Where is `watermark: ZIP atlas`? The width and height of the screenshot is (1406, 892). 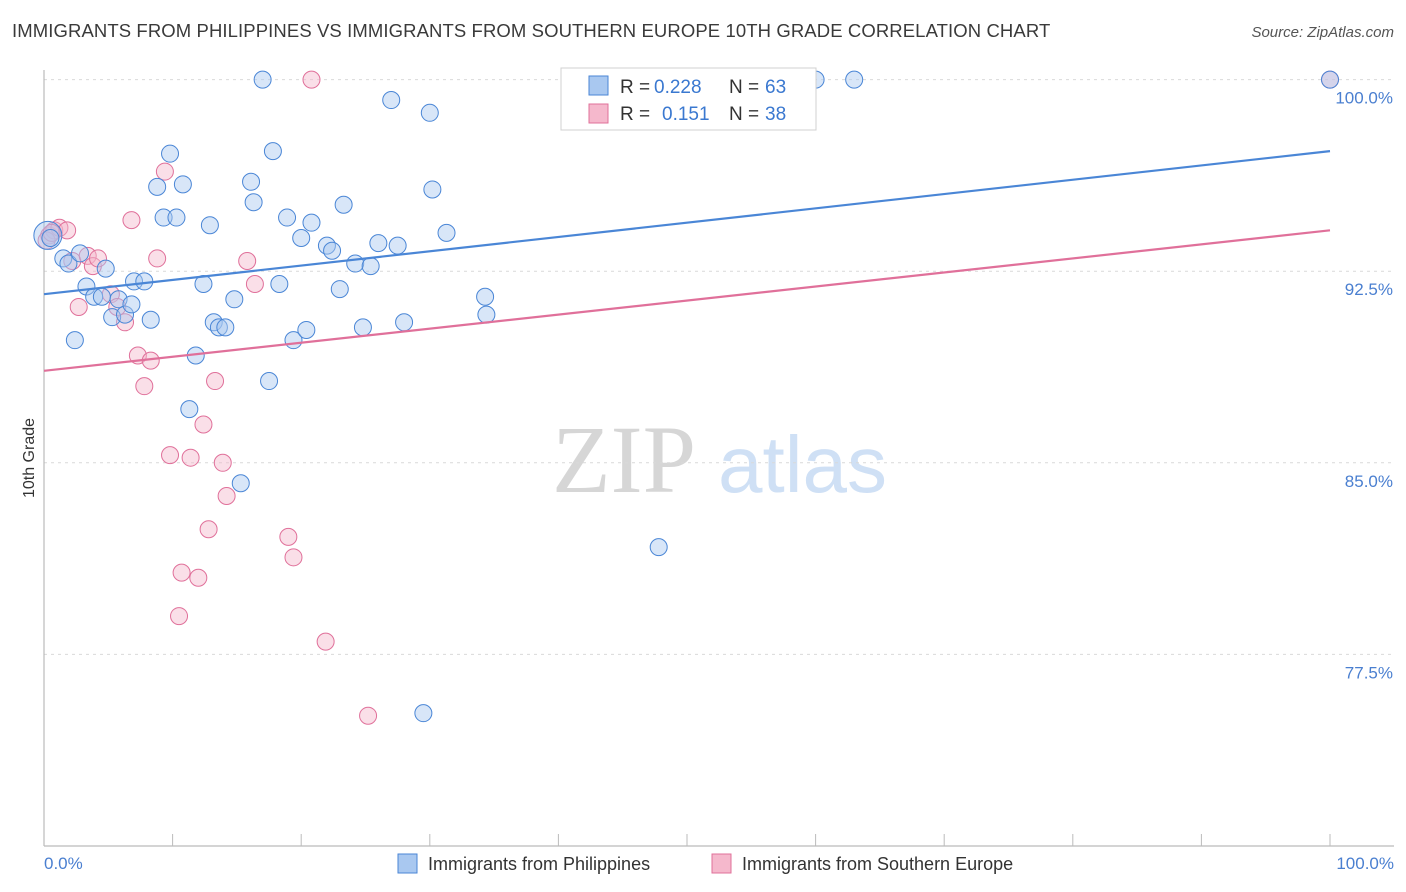 watermark: ZIP atlas is located at coordinates (719, 459).